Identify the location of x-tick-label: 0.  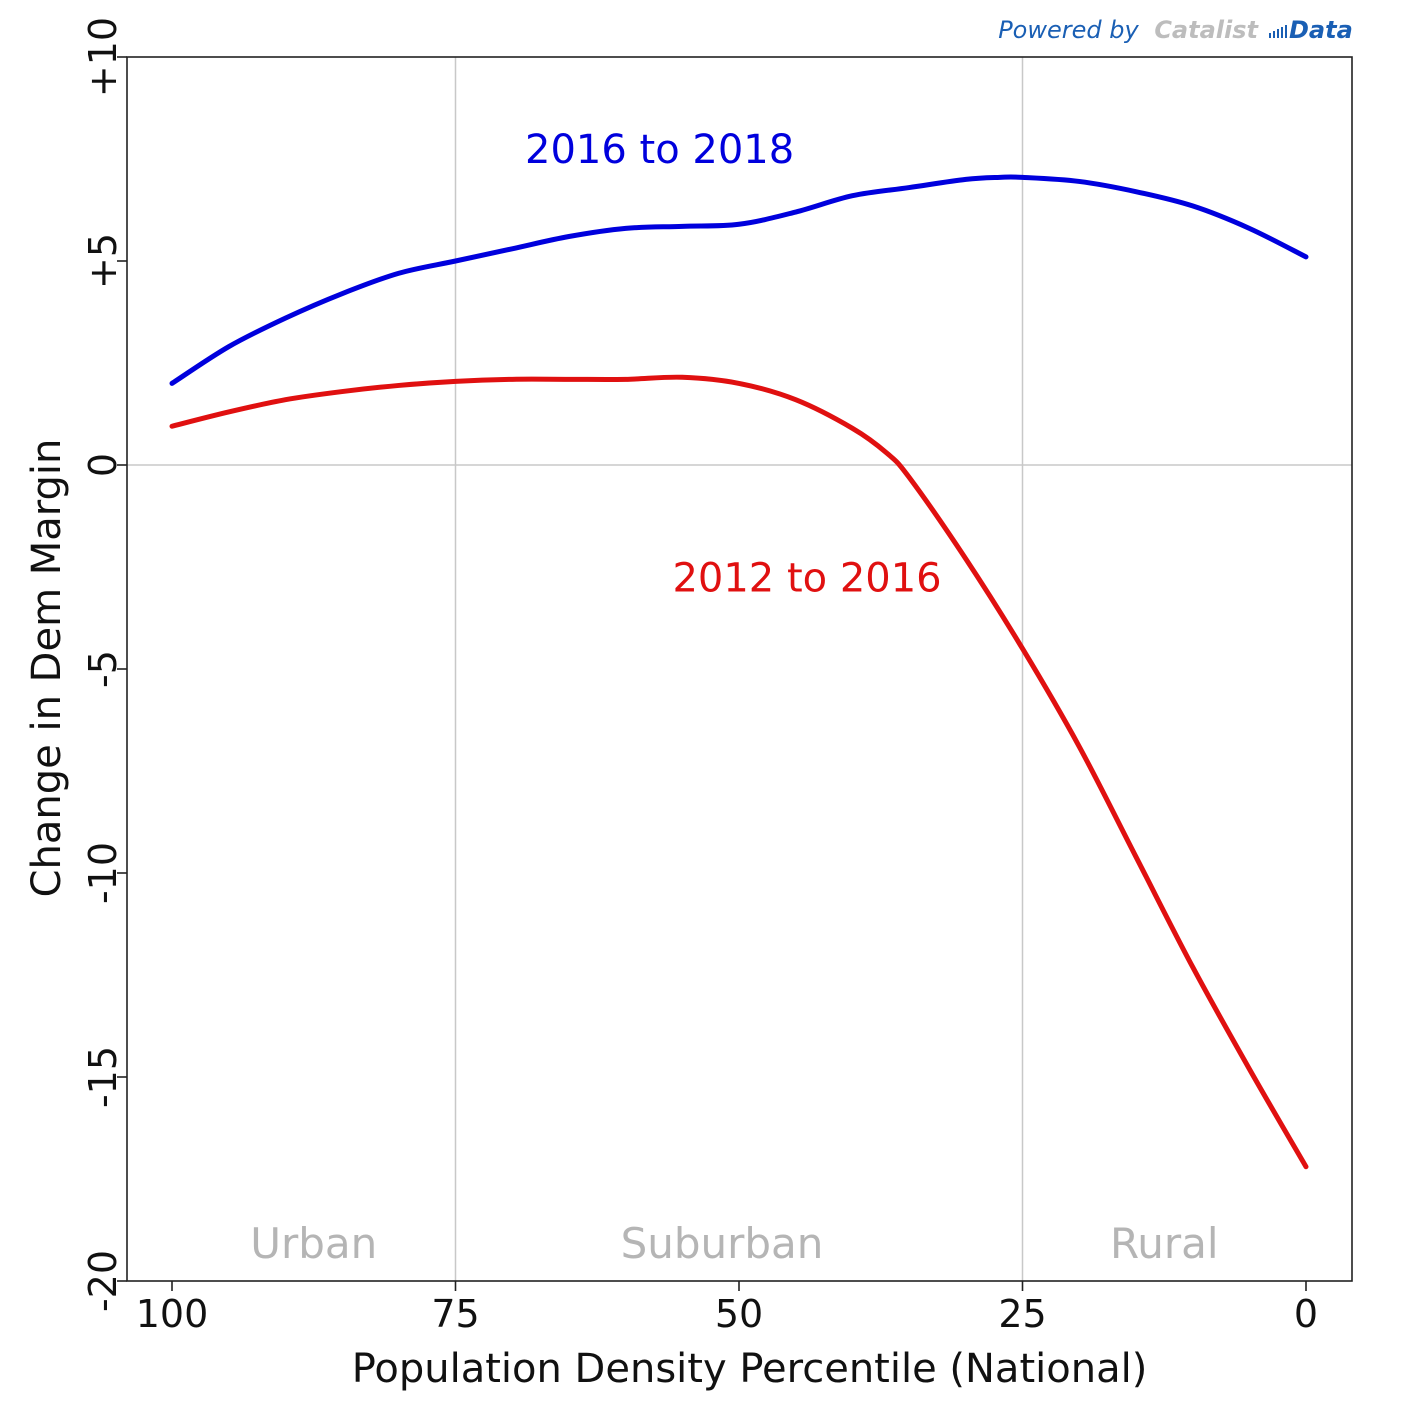
(1306, 1314).